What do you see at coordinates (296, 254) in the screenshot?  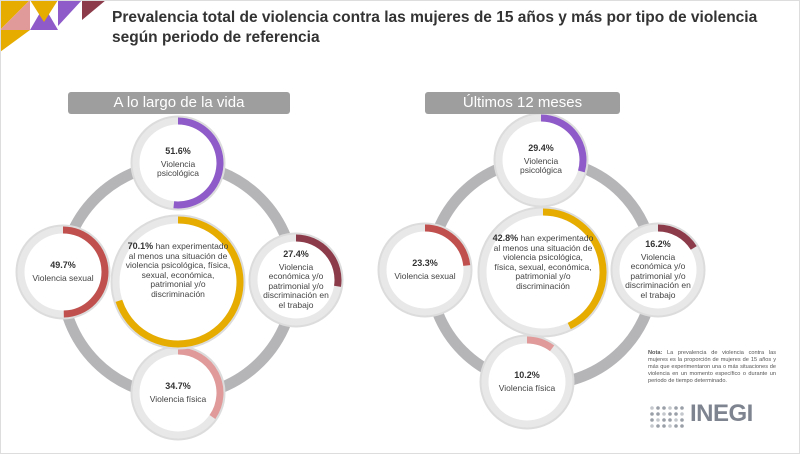 I see `value-label: 27.4%` at bounding box center [296, 254].